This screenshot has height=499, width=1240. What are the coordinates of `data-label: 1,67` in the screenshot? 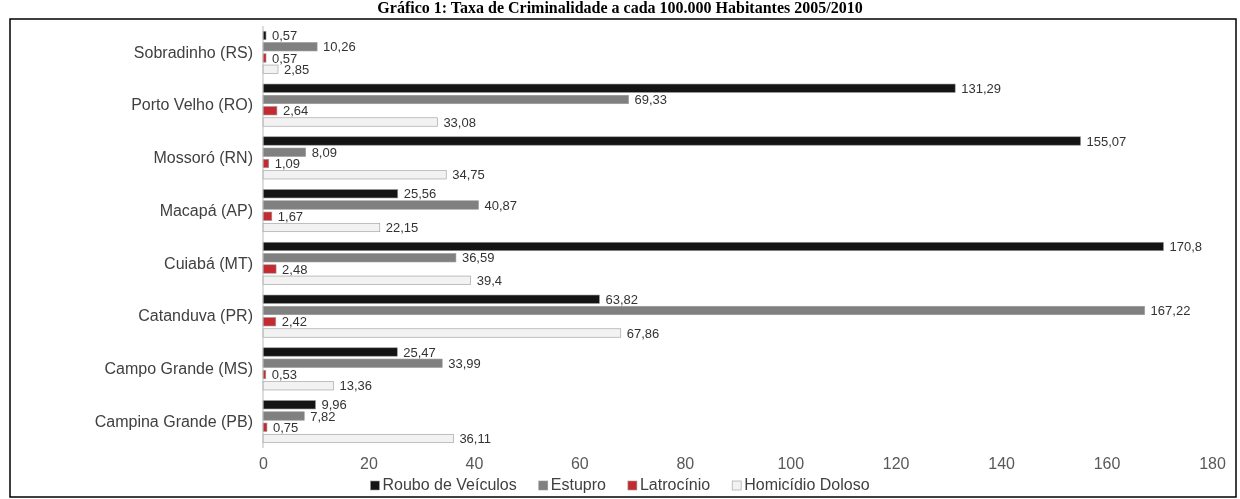 It's located at (290, 216).